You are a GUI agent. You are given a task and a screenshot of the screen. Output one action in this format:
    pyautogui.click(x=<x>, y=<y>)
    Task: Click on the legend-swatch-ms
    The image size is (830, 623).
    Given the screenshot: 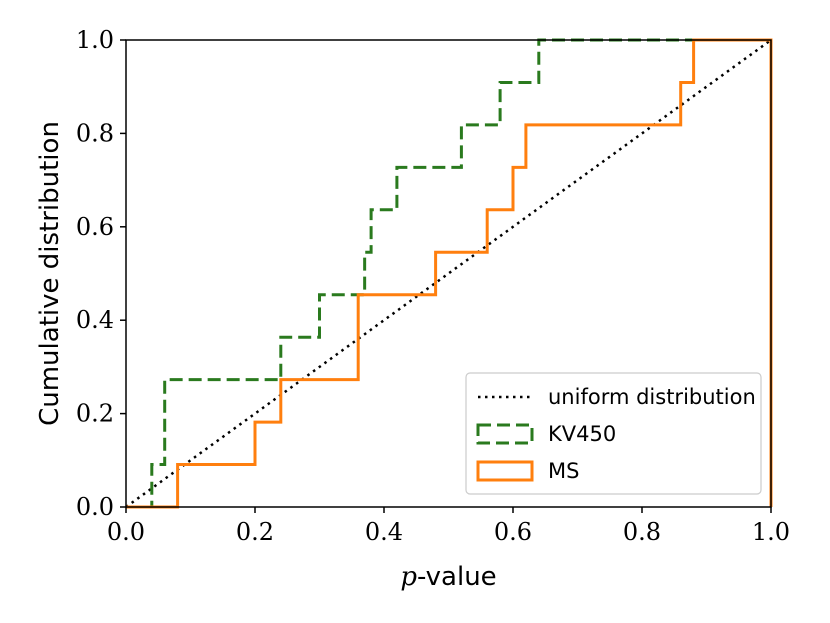 What is the action you would take?
    pyautogui.click(x=505, y=471)
    